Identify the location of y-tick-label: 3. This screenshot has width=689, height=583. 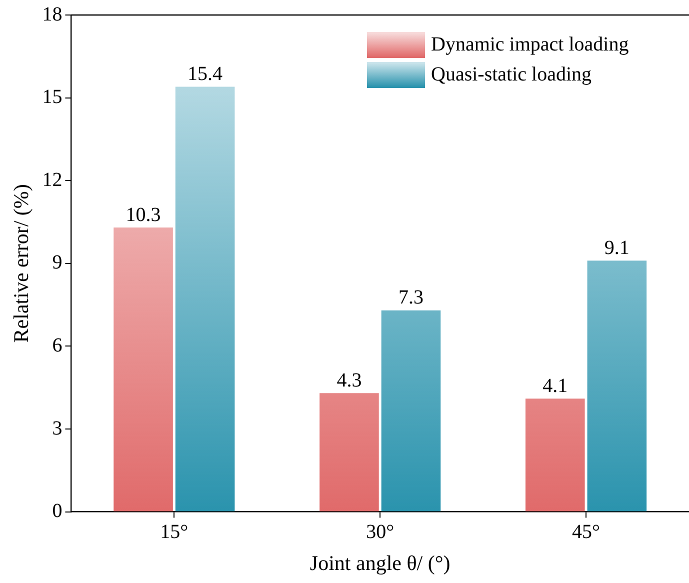
(57, 428).